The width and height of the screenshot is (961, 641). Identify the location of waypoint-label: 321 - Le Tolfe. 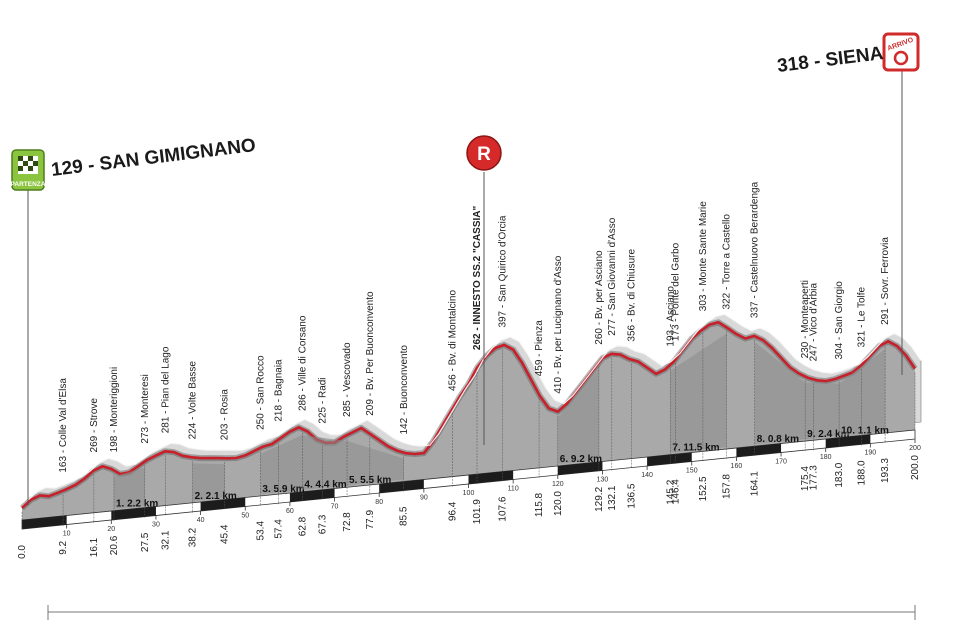
(861, 316).